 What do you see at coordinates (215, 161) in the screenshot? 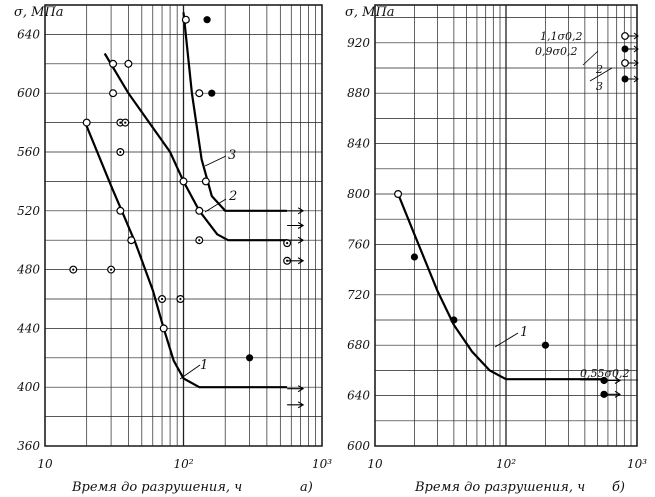
I see `curve-3-leader` at bounding box center [215, 161].